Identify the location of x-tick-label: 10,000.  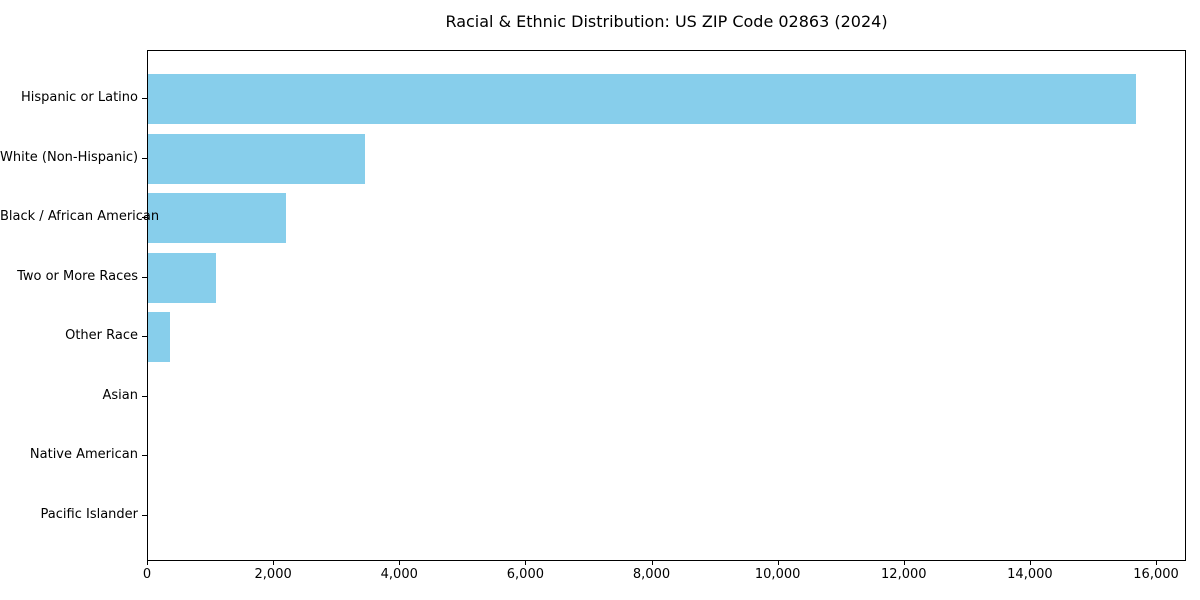
(777, 574).